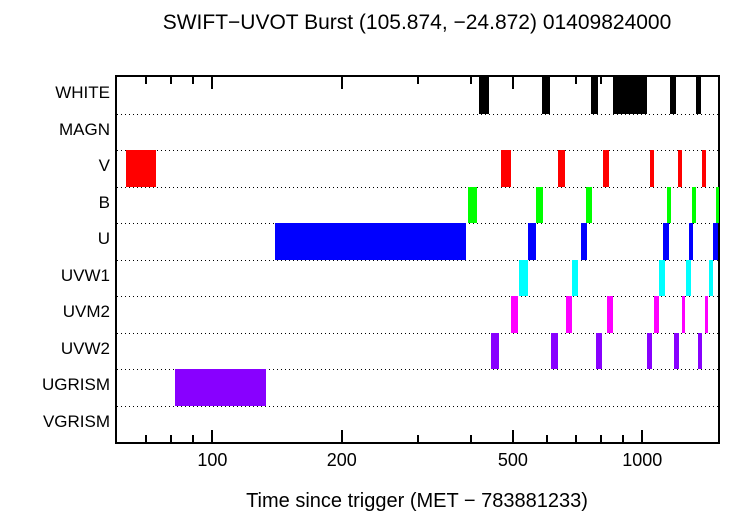  What do you see at coordinates (103, 239) in the screenshot?
I see `row-label-u: U` at bounding box center [103, 239].